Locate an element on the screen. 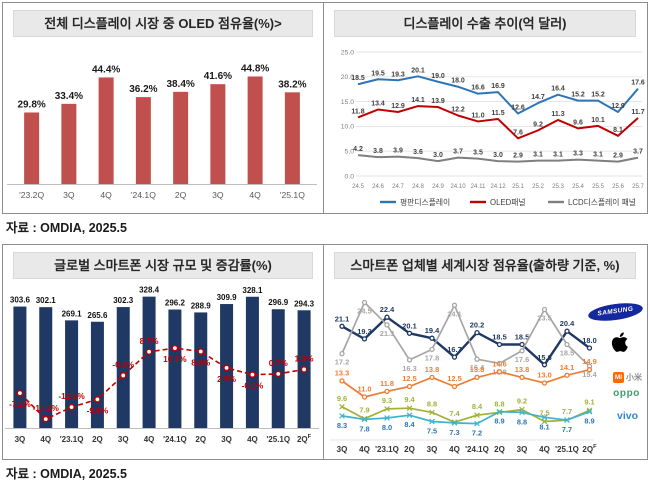 The image size is (650, 492). oppo-label: 9.4 is located at coordinates (409, 399).